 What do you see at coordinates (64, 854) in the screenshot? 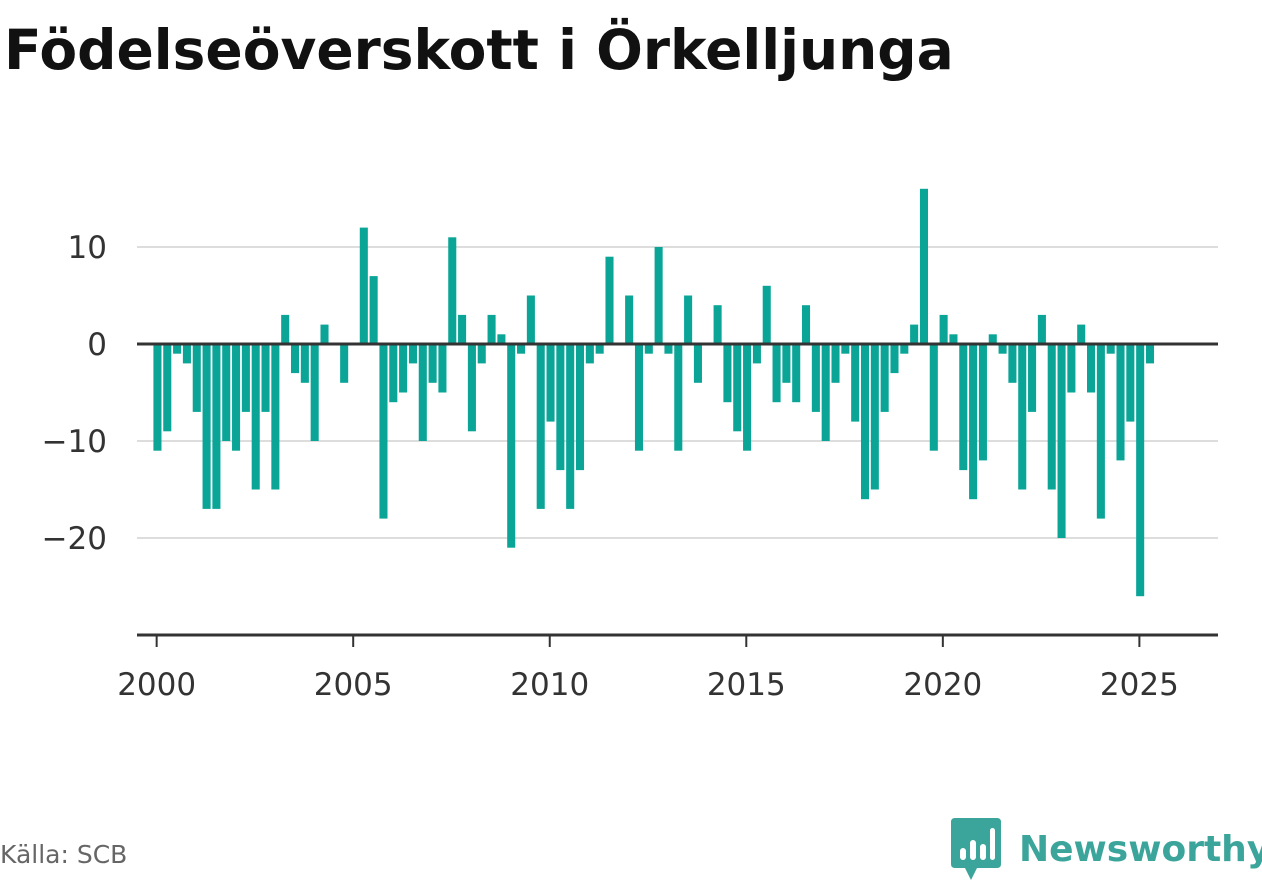
I see `source-label: Källa: SCB` at bounding box center [64, 854].